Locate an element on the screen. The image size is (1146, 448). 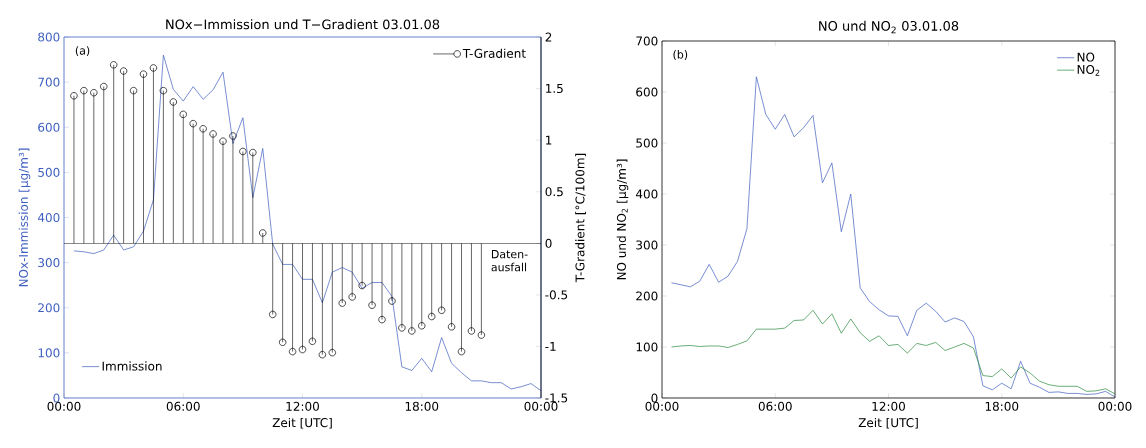
chart-title: NOx−Immission und T−Gradient 03.01.08 is located at coordinates (303, 24).